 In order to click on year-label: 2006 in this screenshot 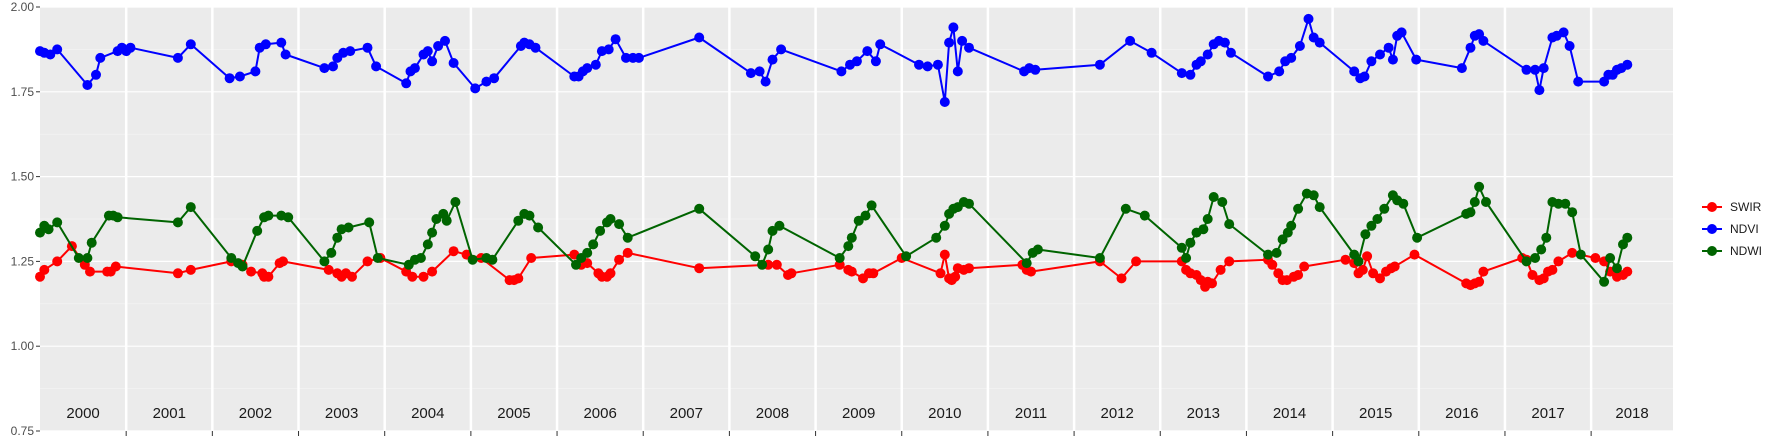, I will do `click(599, 413)`.